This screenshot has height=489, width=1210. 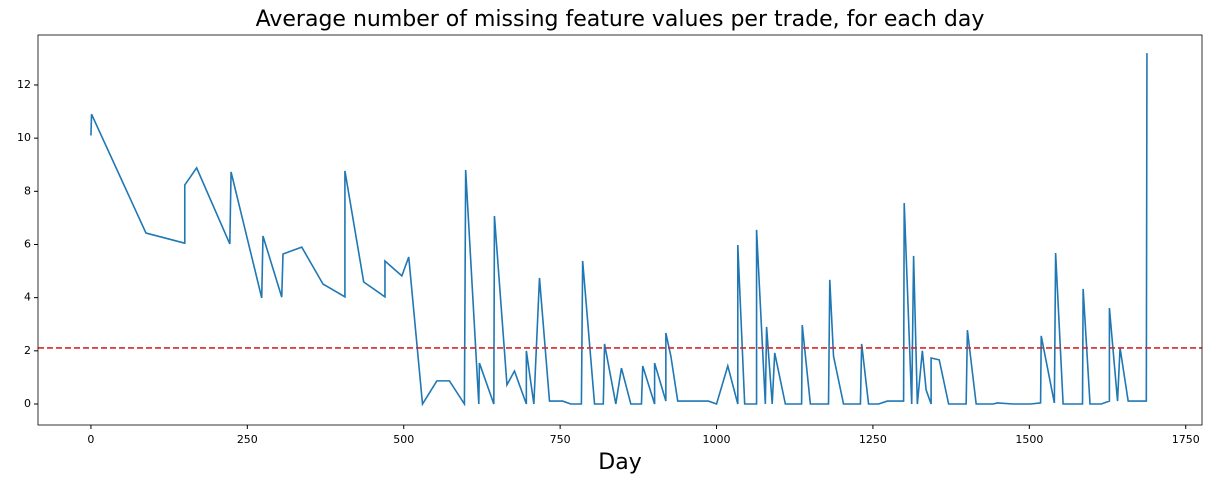 I want to click on x-tick-label: 500, so click(x=403, y=439).